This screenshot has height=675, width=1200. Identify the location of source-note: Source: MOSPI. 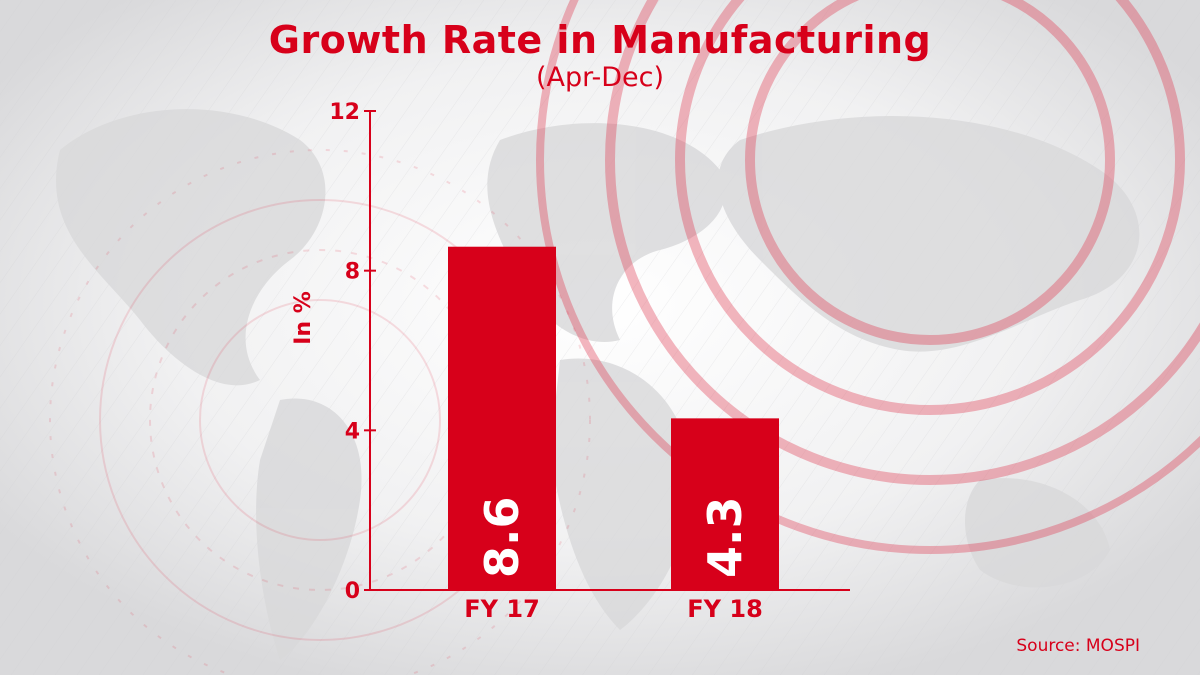
(1078, 646).